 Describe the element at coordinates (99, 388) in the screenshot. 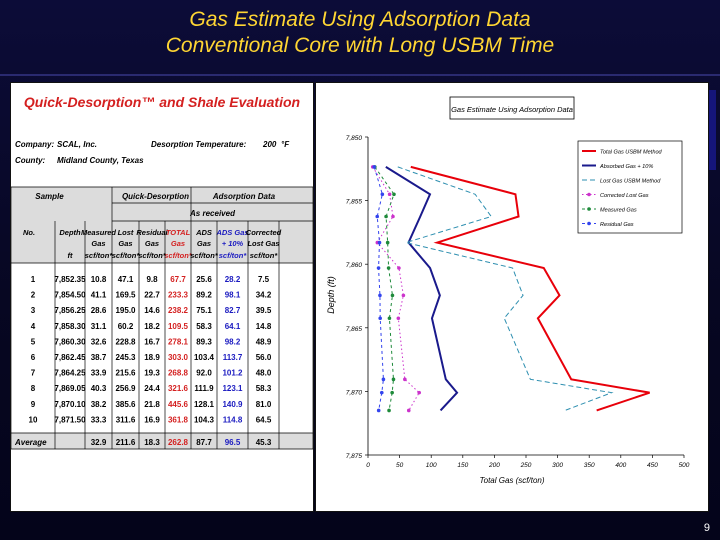

I see `table-cell-r8-c3: 40.3` at that location.